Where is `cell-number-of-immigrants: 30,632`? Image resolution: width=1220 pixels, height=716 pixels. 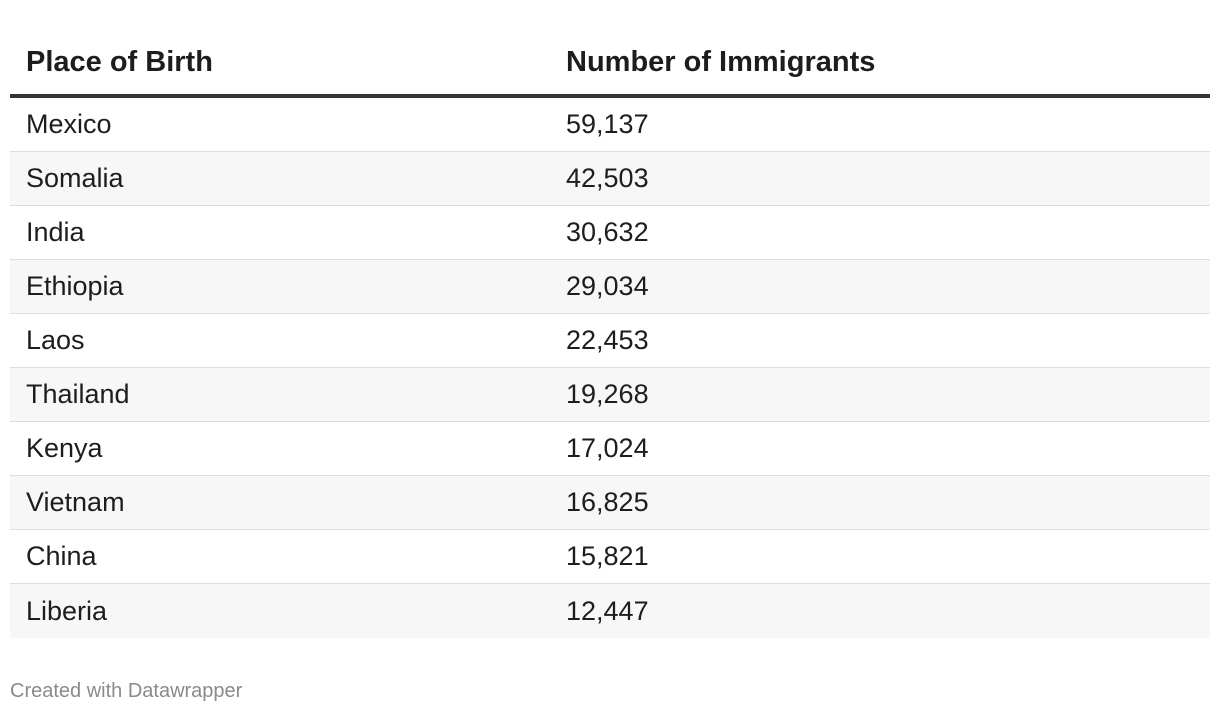
cell-number-of-immigrants: 30,632 is located at coordinates (607, 232).